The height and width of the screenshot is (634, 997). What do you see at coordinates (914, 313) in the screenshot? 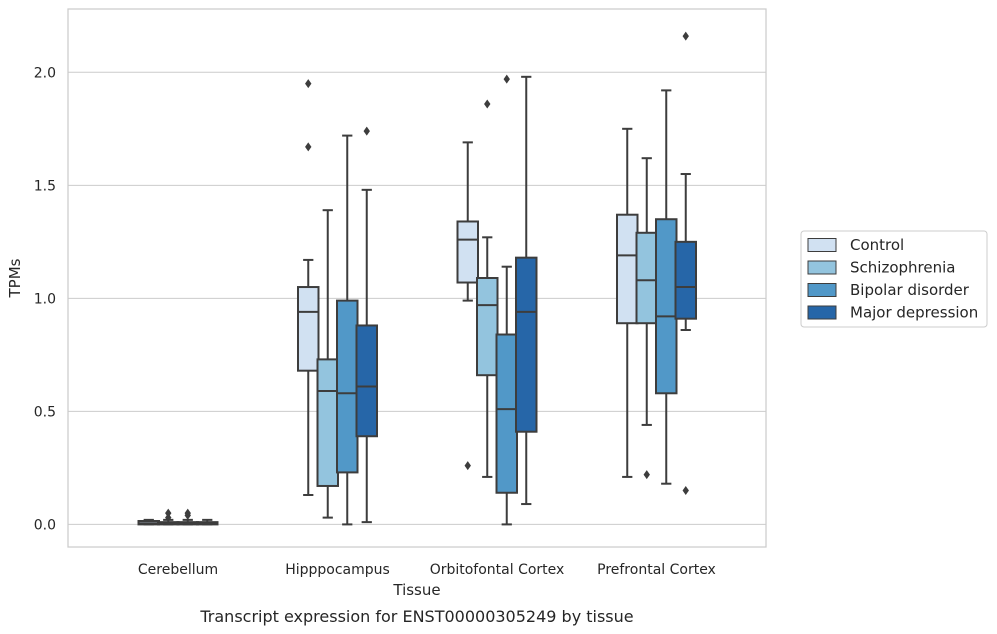
I see `legend-label: Major depression` at bounding box center [914, 313].